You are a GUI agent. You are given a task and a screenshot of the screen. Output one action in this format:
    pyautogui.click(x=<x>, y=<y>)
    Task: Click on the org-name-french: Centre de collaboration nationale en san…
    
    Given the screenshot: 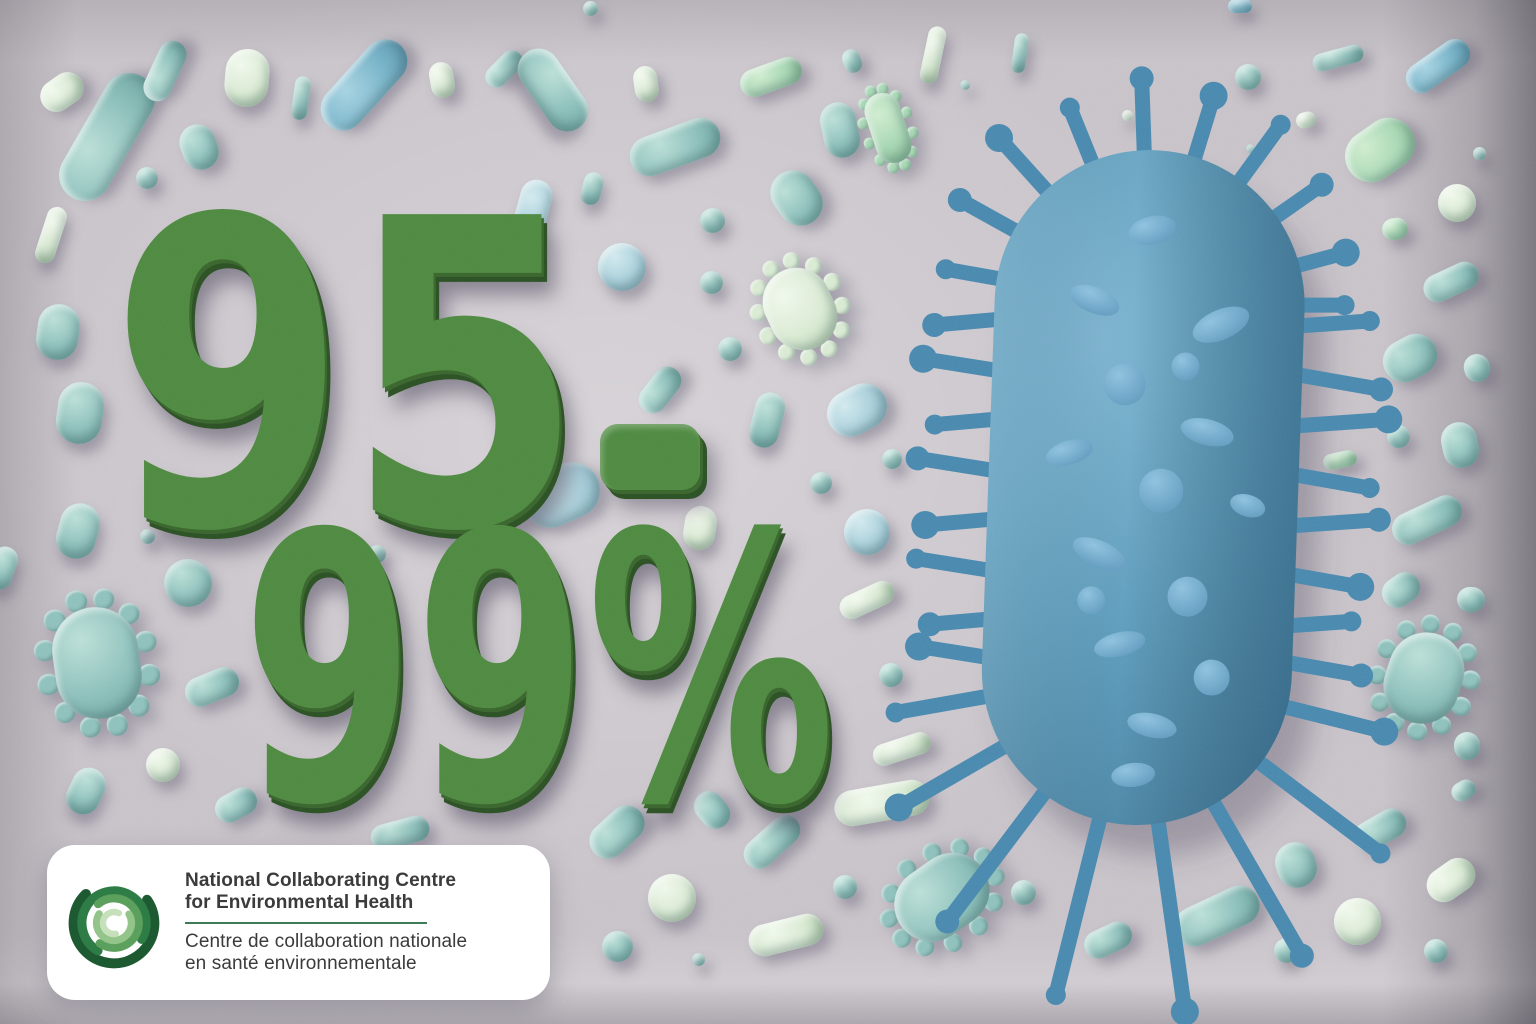 What is the action you would take?
    pyautogui.click(x=358, y=953)
    